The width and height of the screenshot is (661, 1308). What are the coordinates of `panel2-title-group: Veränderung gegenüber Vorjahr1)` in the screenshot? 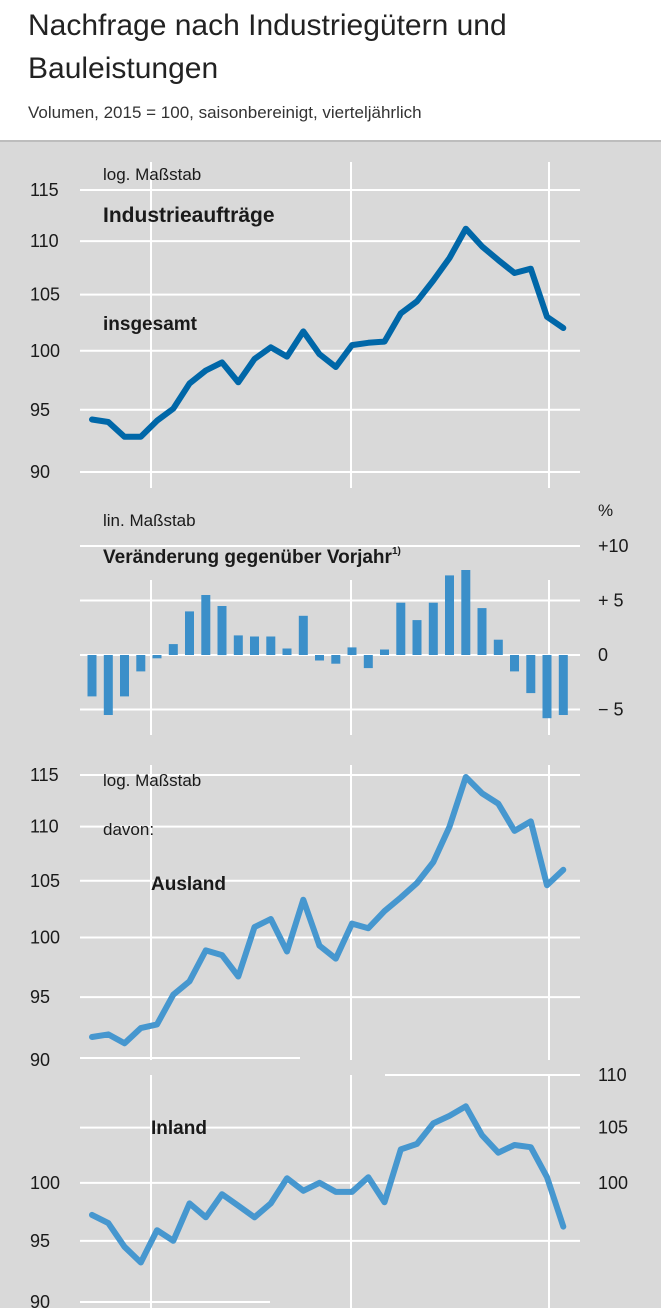 It's located at (252, 557).